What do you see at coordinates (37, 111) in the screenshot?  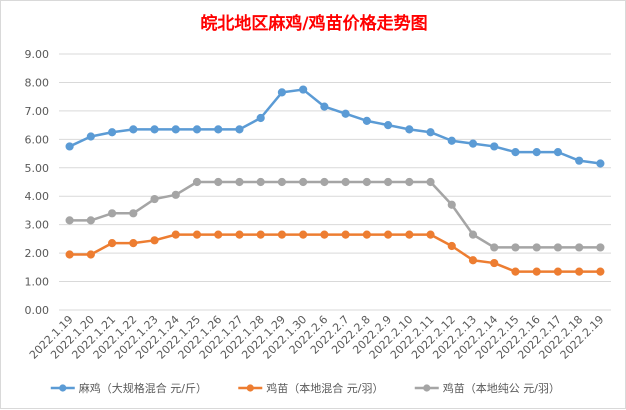 I see `y-tick-label: 7.00` at bounding box center [37, 111].